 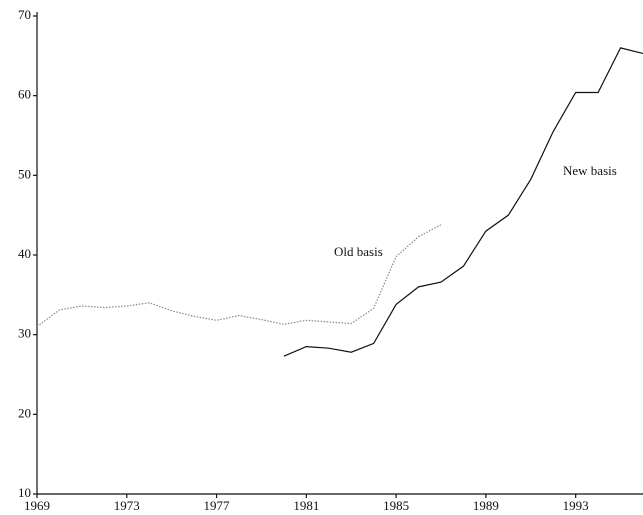 What do you see at coordinates (396, 505) in the screenshot?
I see `x-tick-label: 1985` at bounding box center [396, 505].